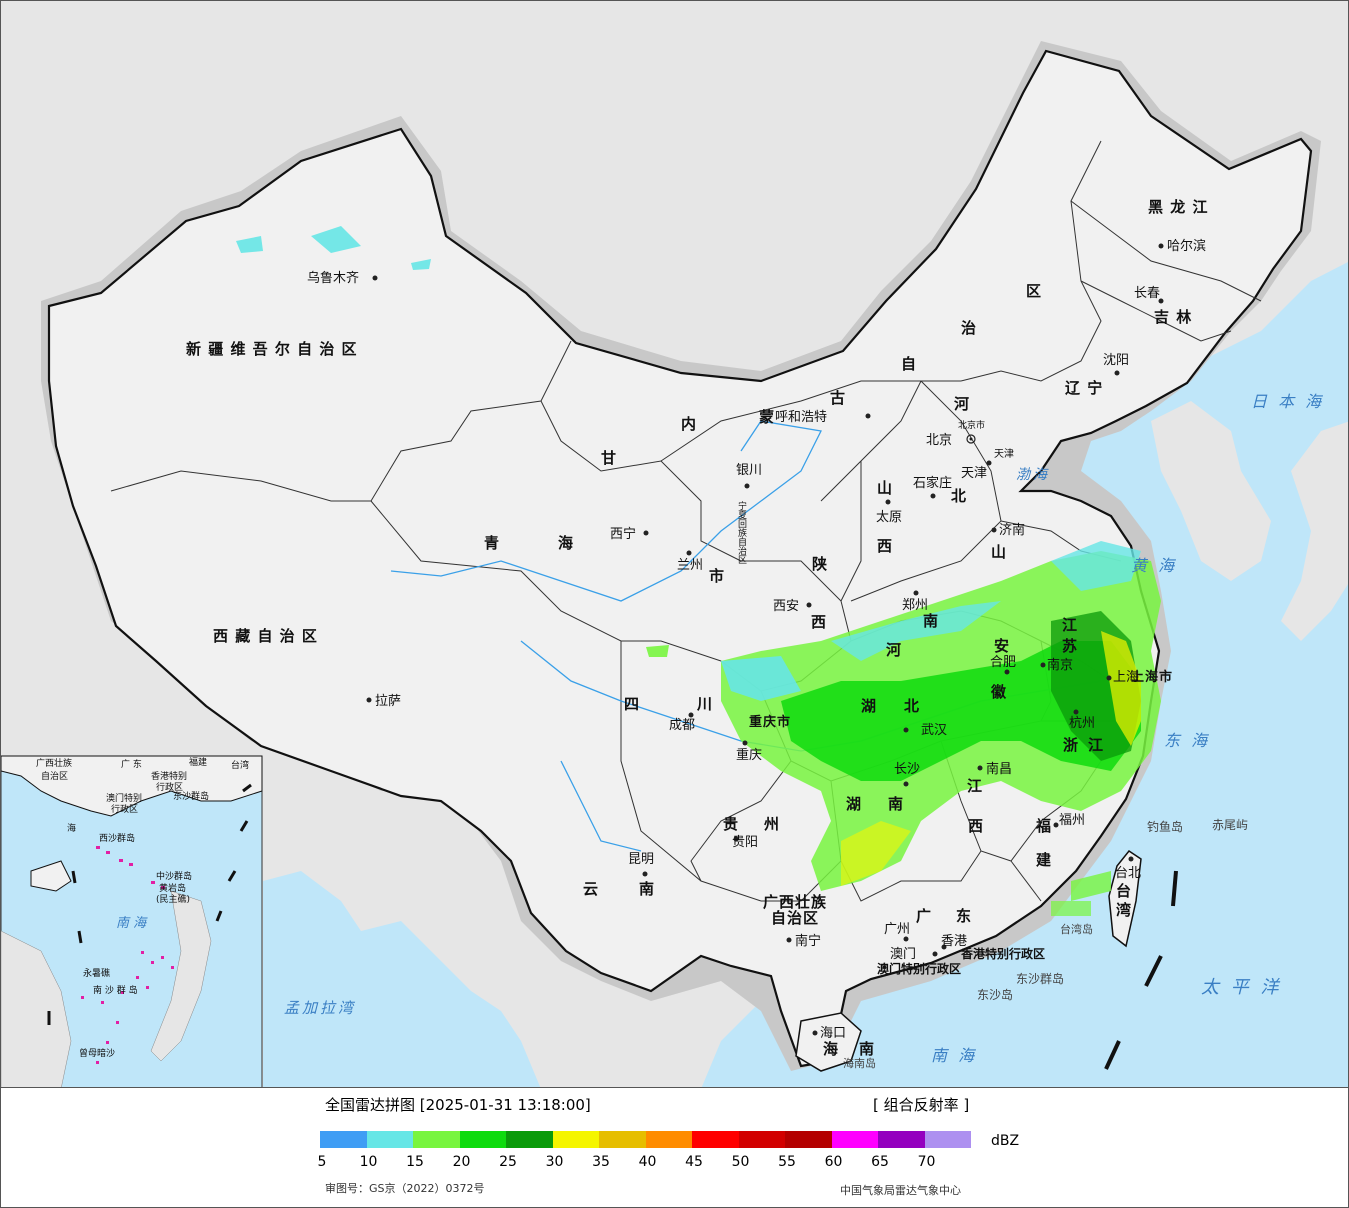 This screenshot has width=1349, height=1208. I want to click on city-jinan: 济南, so click(1012, 530).